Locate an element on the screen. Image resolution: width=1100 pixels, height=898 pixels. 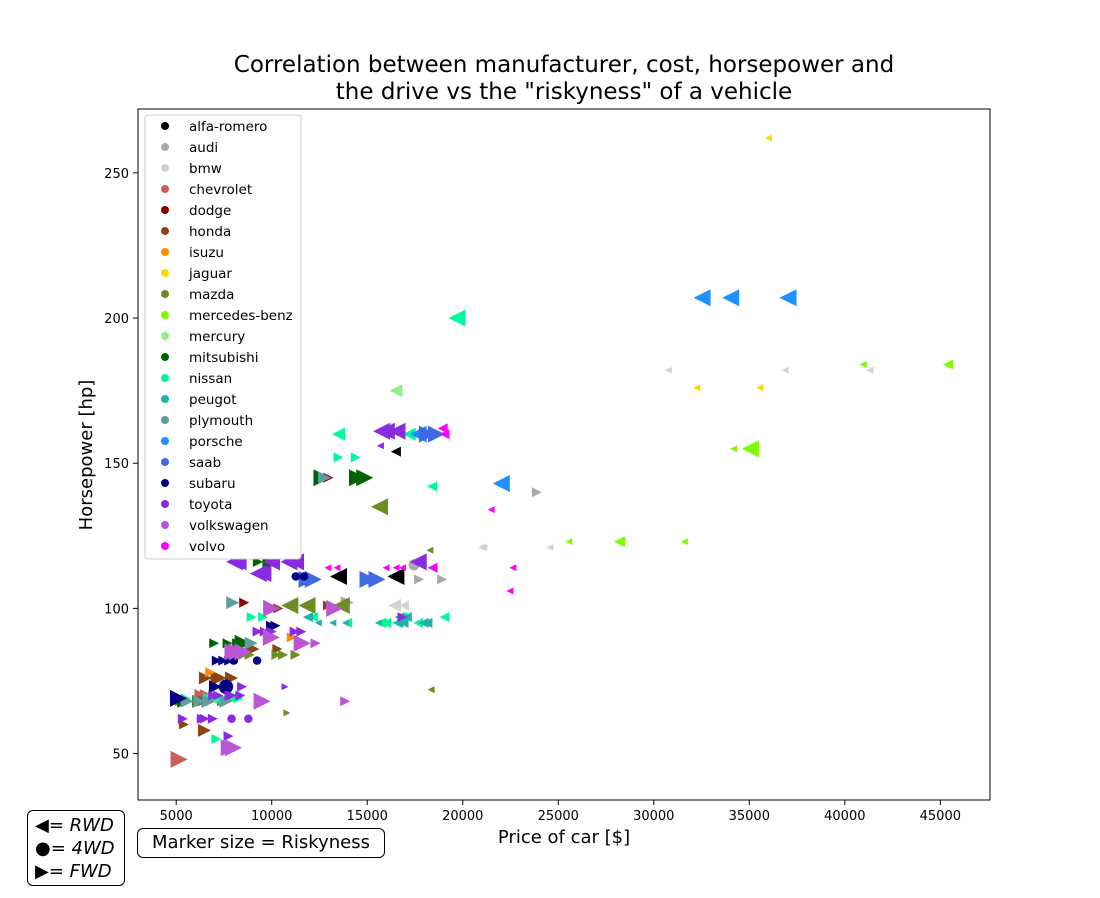
legend-label: subaru is located at coordinates (212, 484).